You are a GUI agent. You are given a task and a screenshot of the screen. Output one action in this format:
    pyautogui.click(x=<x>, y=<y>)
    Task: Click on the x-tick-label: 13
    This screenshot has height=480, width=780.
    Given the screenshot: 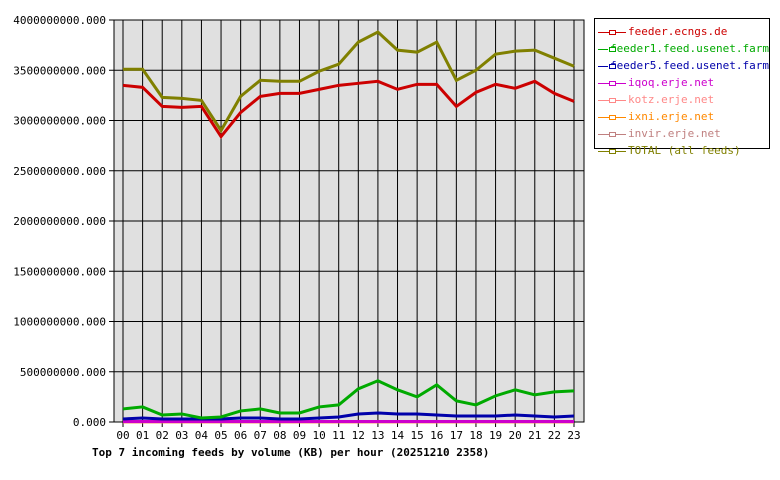 What is the action you would take?
    pyautogui.click(x=377, y=435)
    